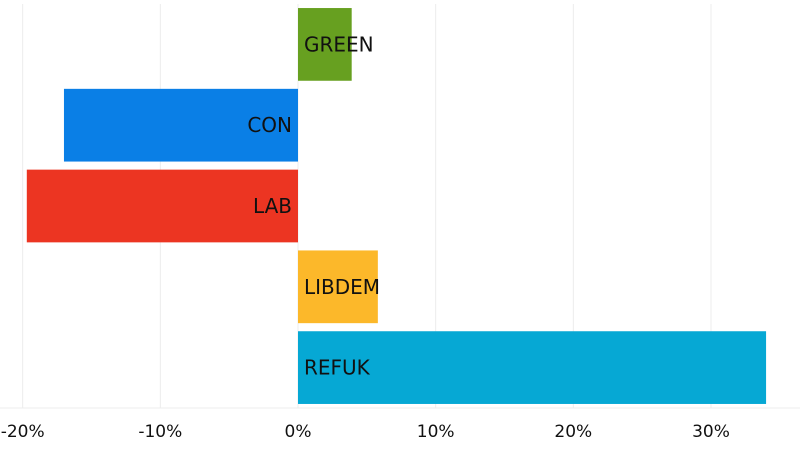 The image size is (800, 450). Describe the element at coordinates (532, 367) in the screenshot. I see `bar-refuk` at that location.